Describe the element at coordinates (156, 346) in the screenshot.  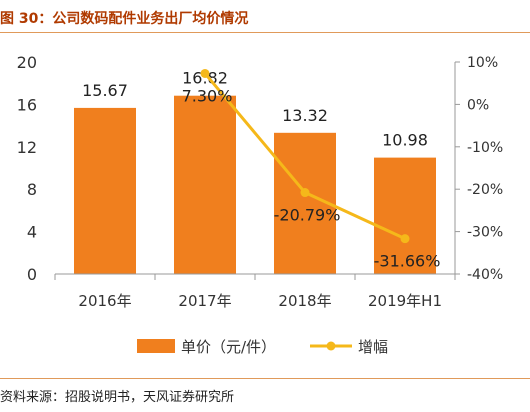
I see `legend-bar-swatch` at that location.